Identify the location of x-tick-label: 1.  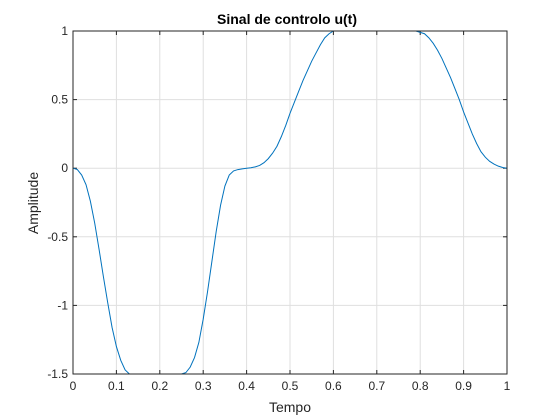
(507, 386).